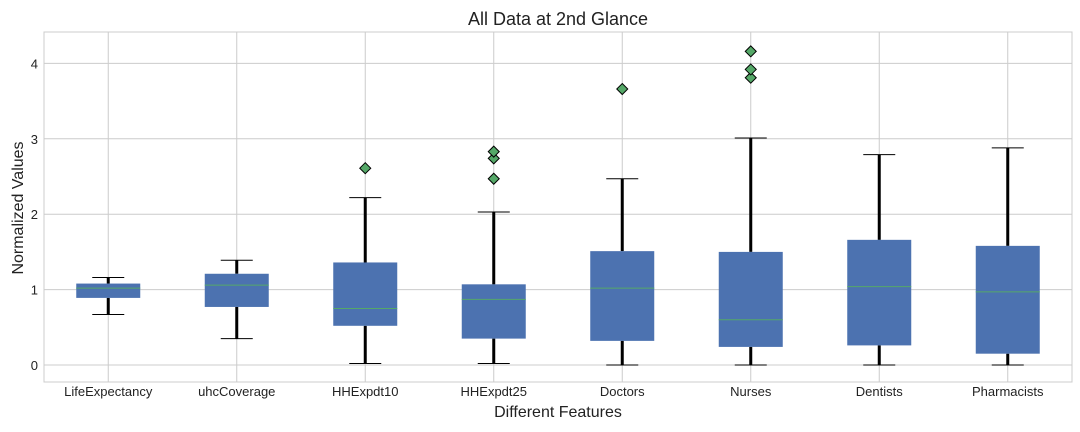  Describe the element at coordinates (558, 19) in the screenshot. I see `chart-title: All Data at 2nd Glance` at that location.